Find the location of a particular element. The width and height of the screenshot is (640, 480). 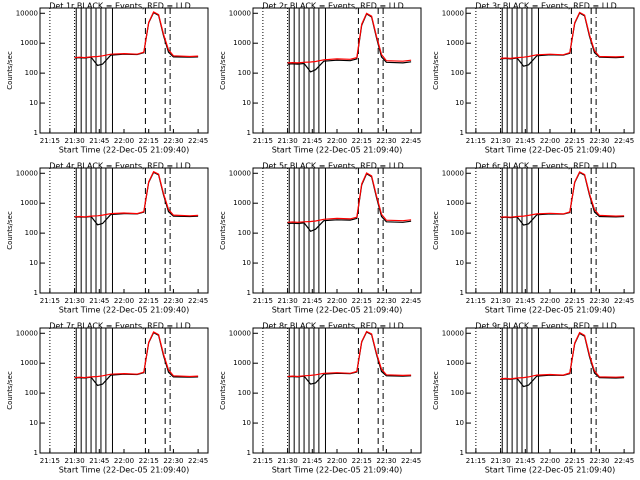

chart-title: Det 1r BLACK = Events, RED = LLD is located at coordinates (120, 6).